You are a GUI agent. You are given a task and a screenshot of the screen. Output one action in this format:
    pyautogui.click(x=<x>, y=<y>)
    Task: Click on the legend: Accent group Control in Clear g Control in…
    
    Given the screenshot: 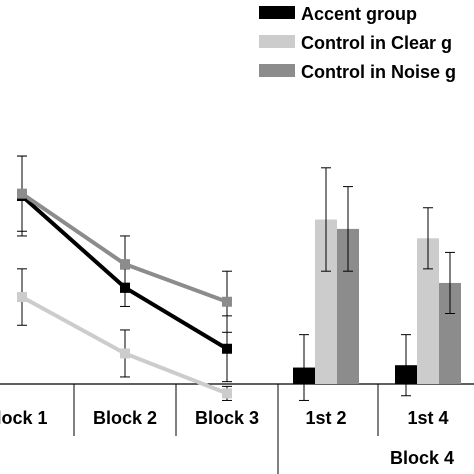 What is the action you would take?
    pyautogui.click(x=357, y=43)
    